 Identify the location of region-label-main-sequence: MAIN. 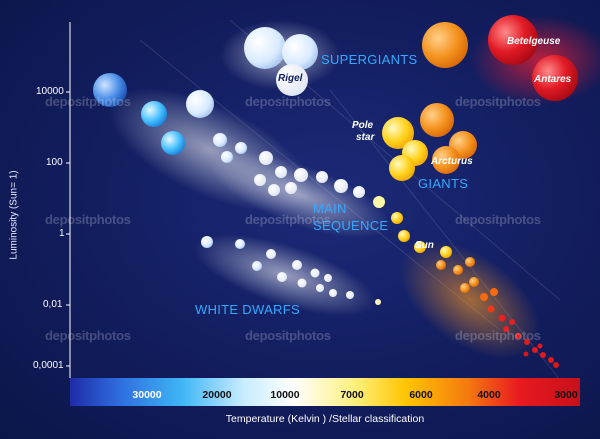
(330, 208).